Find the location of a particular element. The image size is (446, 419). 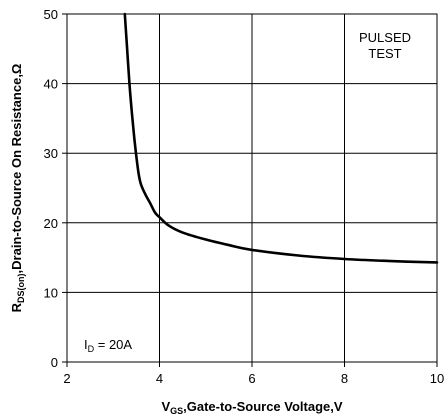

y-axis-ticks: 0 10 20 30 40 50 is located at coordinates (55, 188).